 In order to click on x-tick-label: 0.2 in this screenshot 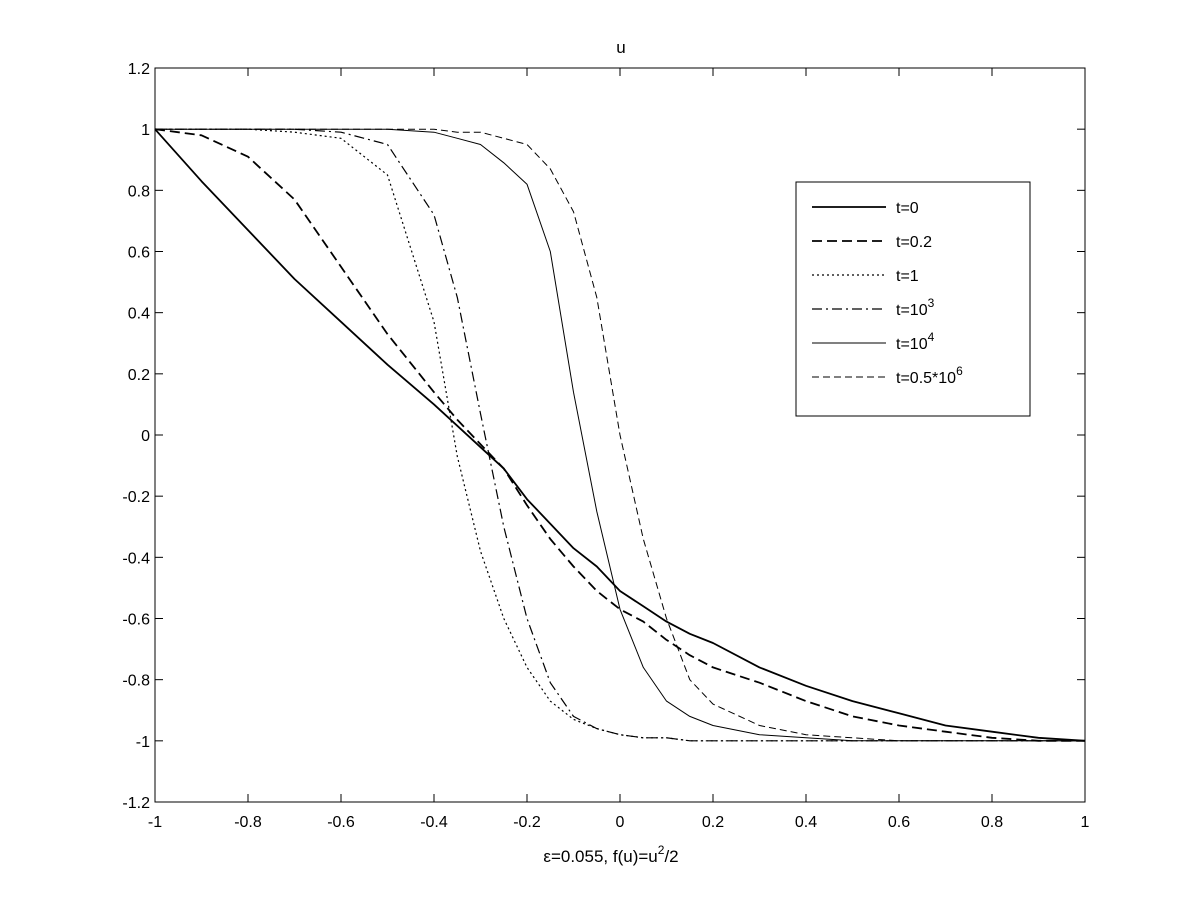, I will do `click(713, 822)`.